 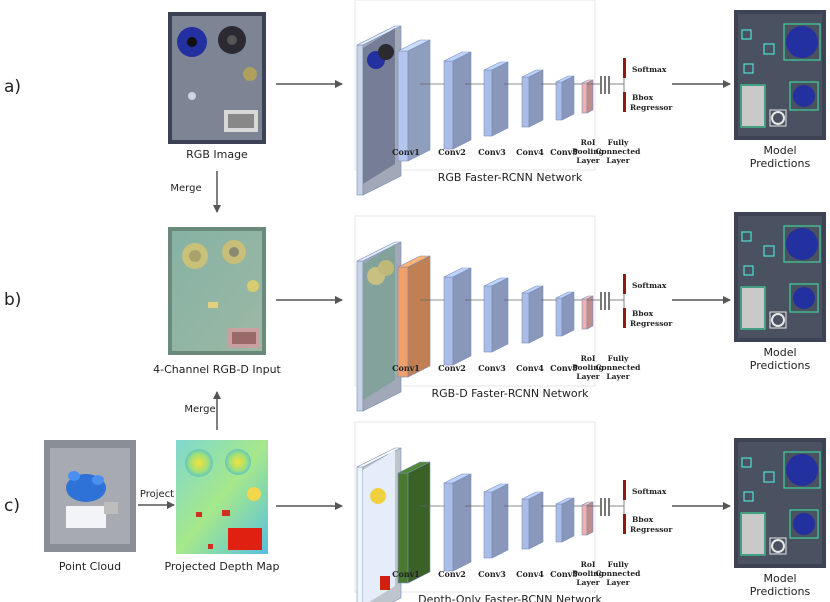 What do you see at coordinates (779, 578) in the screenshot?
I see `output-caption-line1: Model` at bounding box center [779, 578].